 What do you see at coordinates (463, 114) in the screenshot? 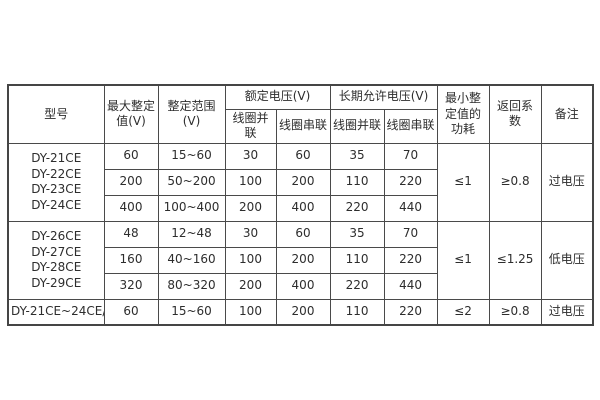
I see `header-min-power: 最小整定值的功耗` at bounding box center [463, 114].